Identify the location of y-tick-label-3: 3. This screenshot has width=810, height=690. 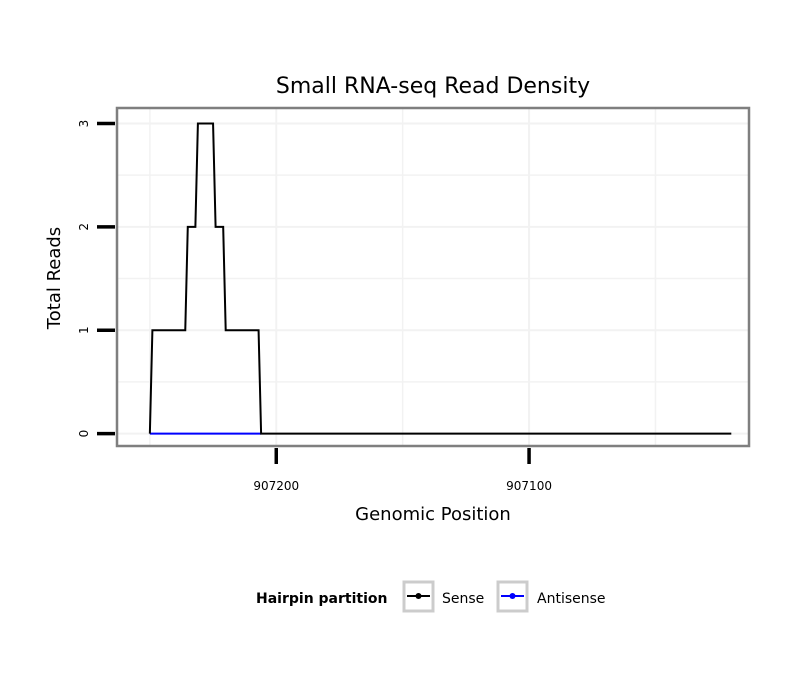
(84, 124).